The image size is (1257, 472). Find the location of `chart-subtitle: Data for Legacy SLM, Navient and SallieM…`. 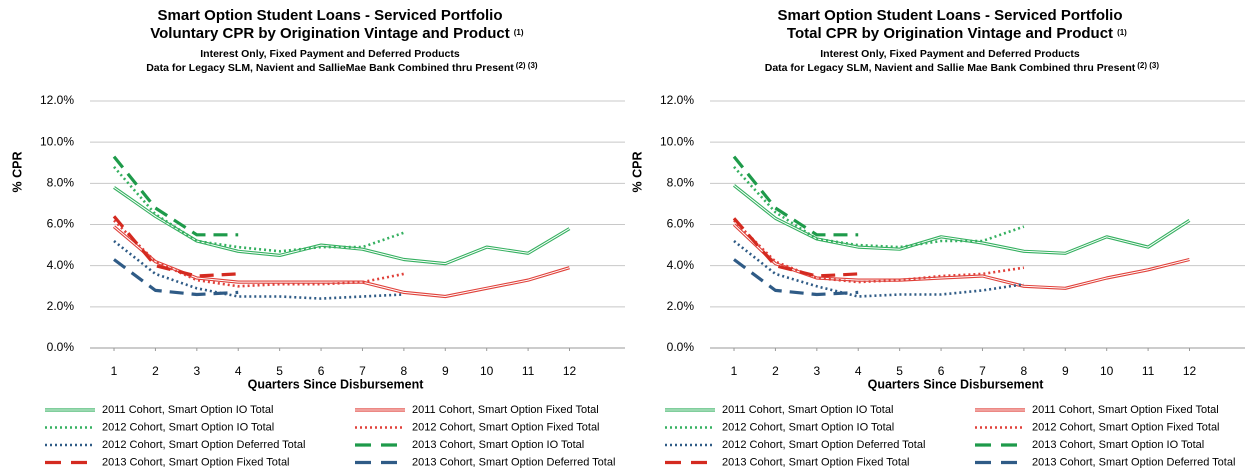

chart-subtitle: Data for Legacy SLM, Navient and SallieM… is located at coordinates (330, 68).